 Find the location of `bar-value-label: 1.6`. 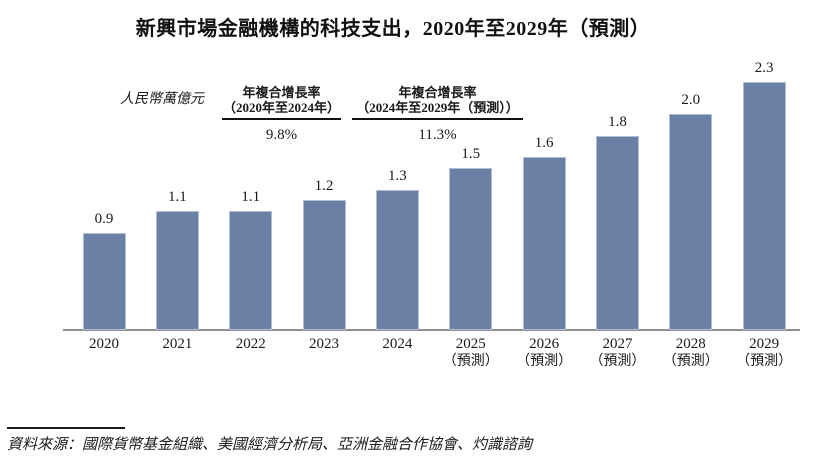

bar-value-label: 1.6 is located at coordinates (544, 143).